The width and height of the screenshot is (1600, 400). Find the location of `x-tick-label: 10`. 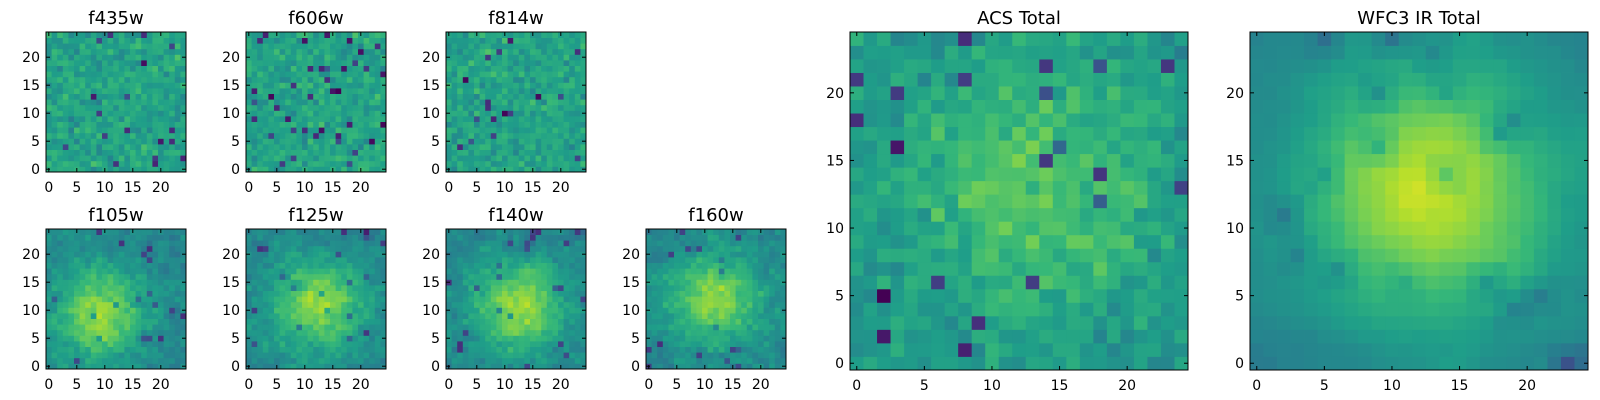

x-tick-label: 10 is located at coordinates (305, 188).